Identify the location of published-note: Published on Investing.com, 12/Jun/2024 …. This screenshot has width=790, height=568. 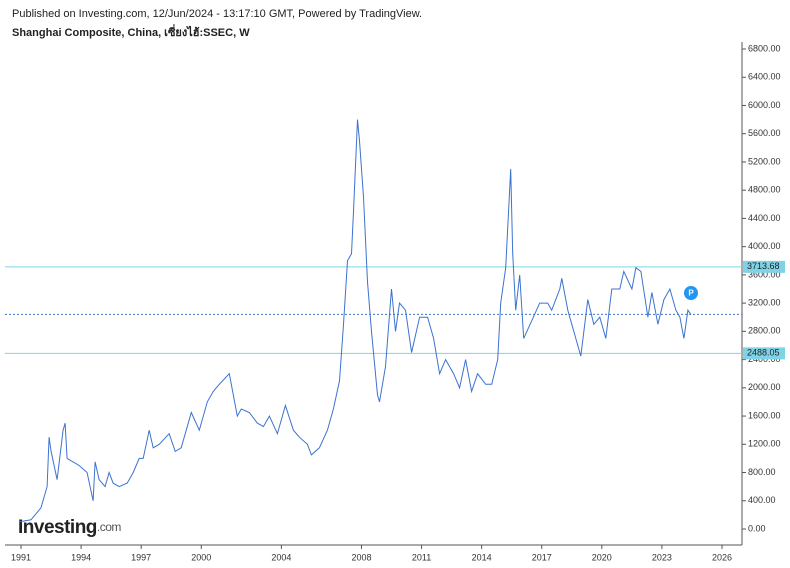
(217, 14).